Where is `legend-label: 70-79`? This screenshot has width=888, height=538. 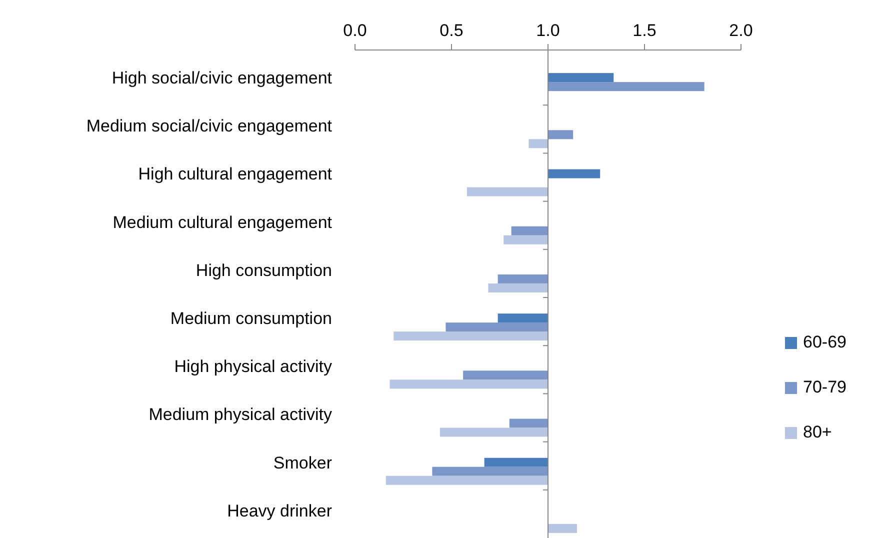
legend-label: 70-79 is located at coordinates (824, 386).